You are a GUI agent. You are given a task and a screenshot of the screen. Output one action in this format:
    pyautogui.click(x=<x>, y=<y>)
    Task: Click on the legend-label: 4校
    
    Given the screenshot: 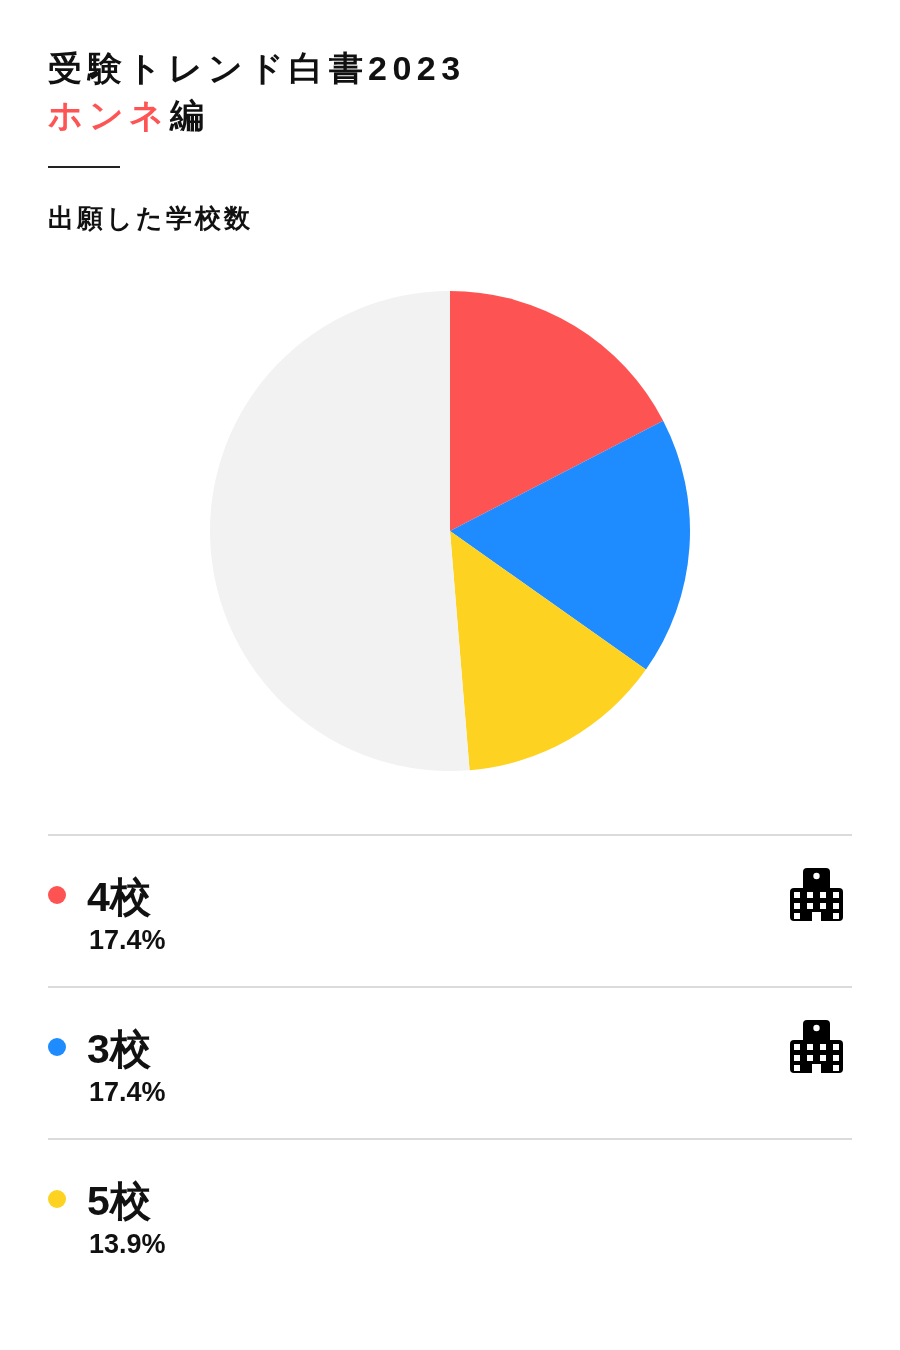 What is the action you would take?
    pyautogui.click(x=119, y=897)
    